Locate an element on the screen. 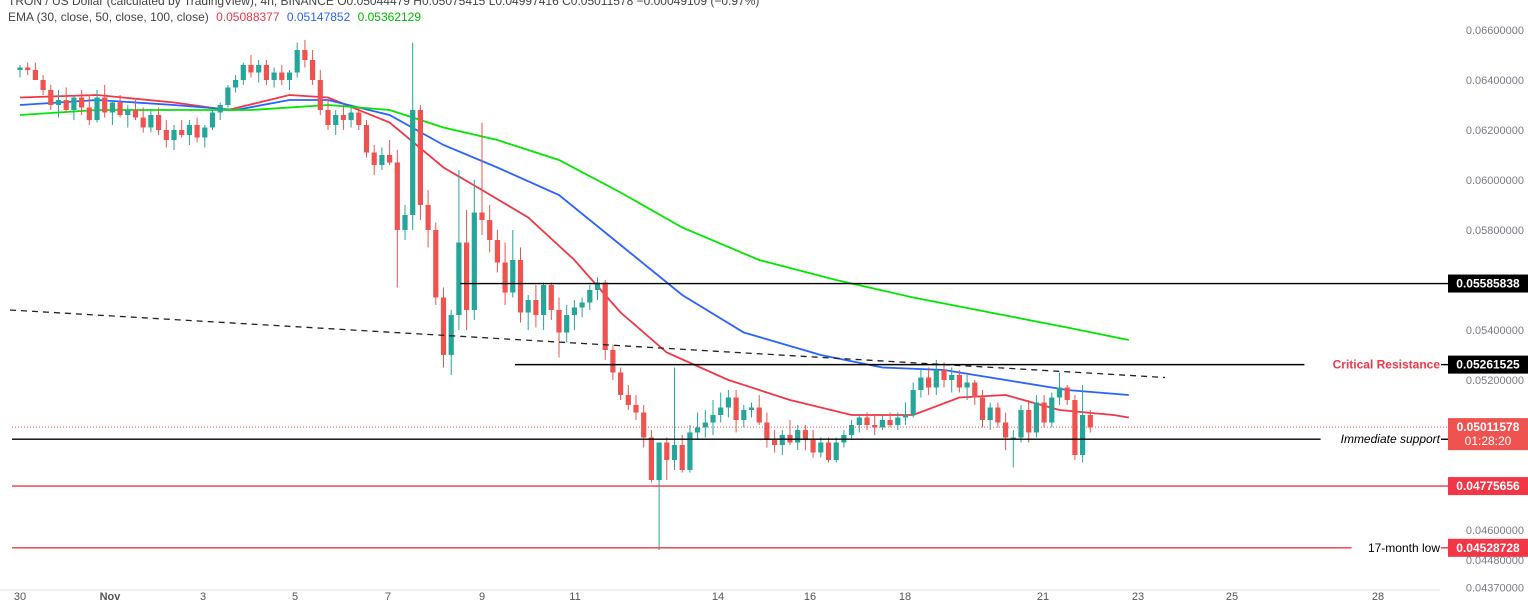 The height and width of the screenshot is (614, 1528). last-price-label: 0.05011578 is located at coordinates (1488, 427).